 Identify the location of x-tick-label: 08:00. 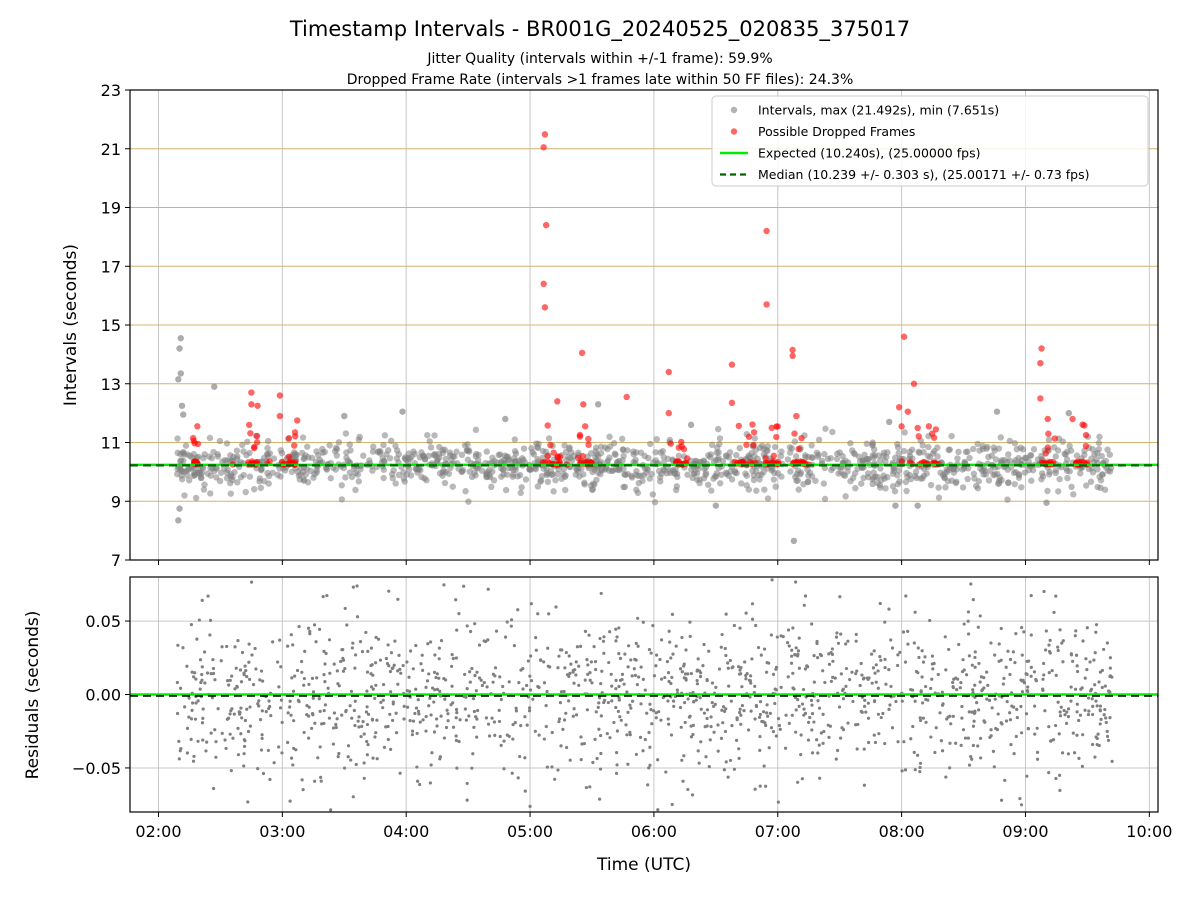
(902, 831).